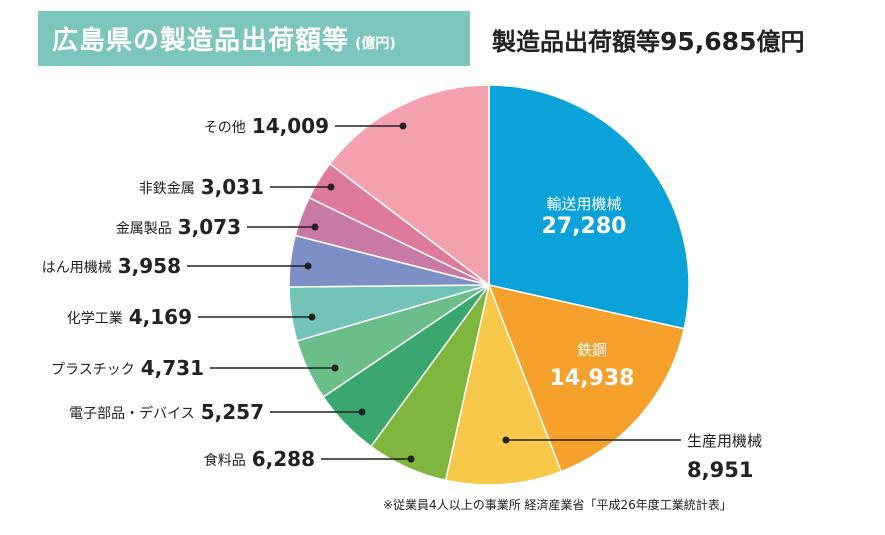 The image size is (885, 535). Describe the element at coordinates (144, 229) in the screenshot. I see `slice-label: 金属製品` at that location.